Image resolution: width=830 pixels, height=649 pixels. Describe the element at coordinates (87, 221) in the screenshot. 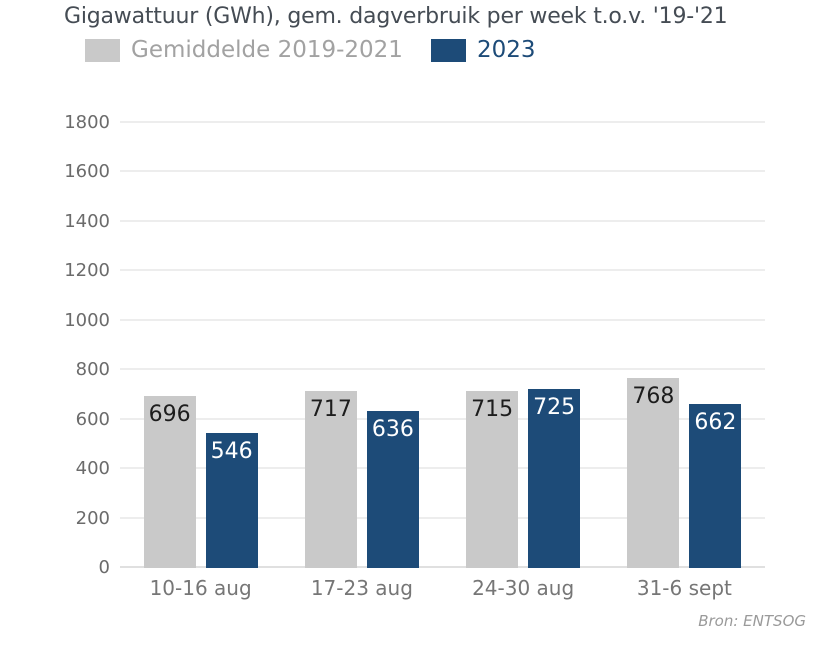

I see `y-tick-label: 1400` at that location.